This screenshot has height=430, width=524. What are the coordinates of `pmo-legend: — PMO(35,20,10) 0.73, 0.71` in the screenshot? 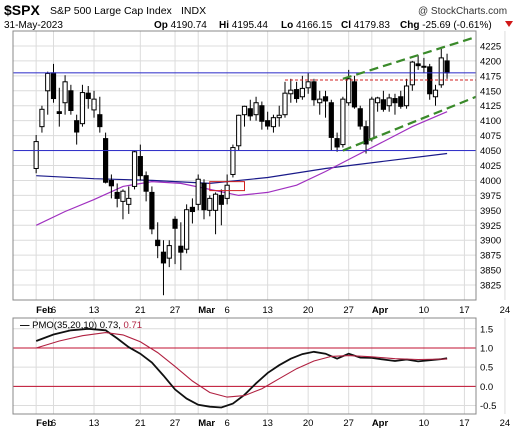 It's located at (81, 325).